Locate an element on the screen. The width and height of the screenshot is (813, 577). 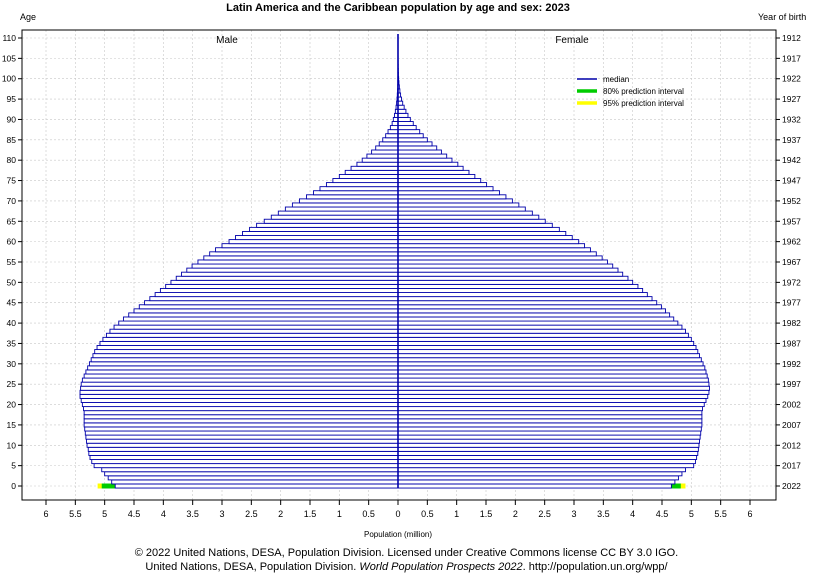
year-tick-label: 1927 is located at coordinates (791, 99).